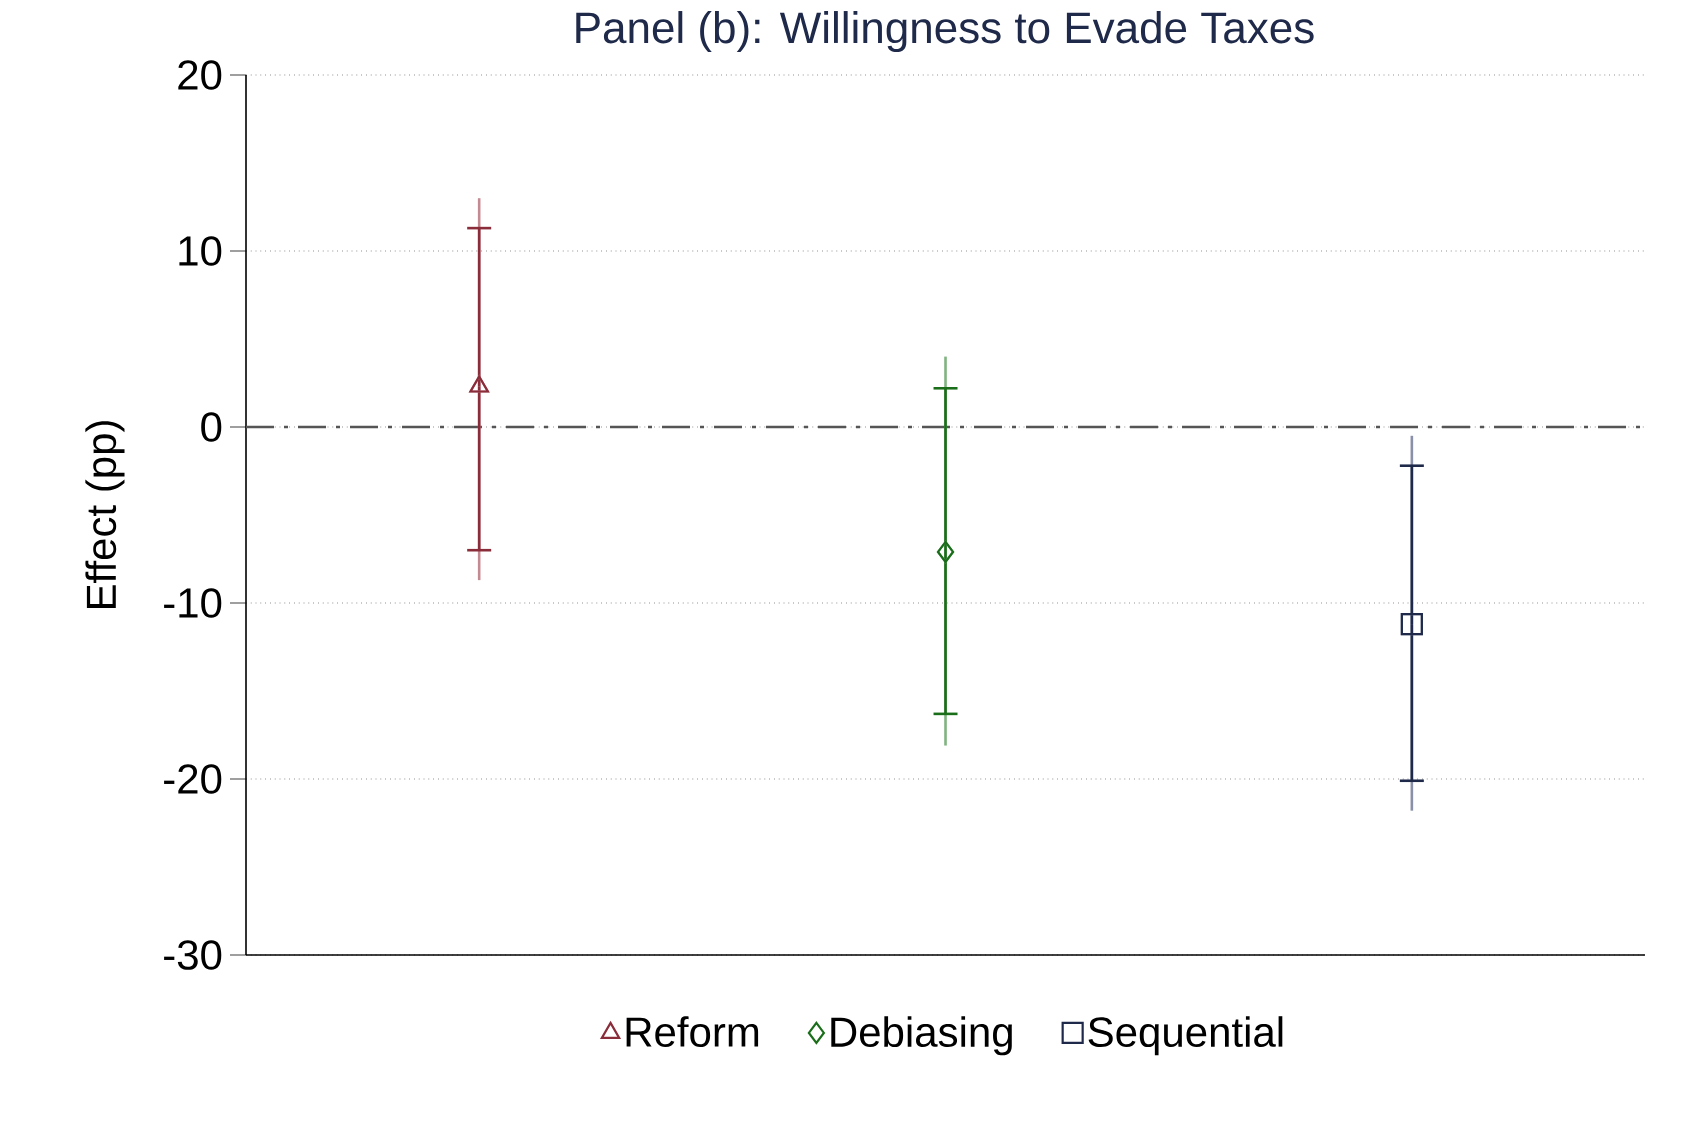 This screenshot has width=1689, height=1130. I want to click on legend-label: Reform, so click(692, 1032).